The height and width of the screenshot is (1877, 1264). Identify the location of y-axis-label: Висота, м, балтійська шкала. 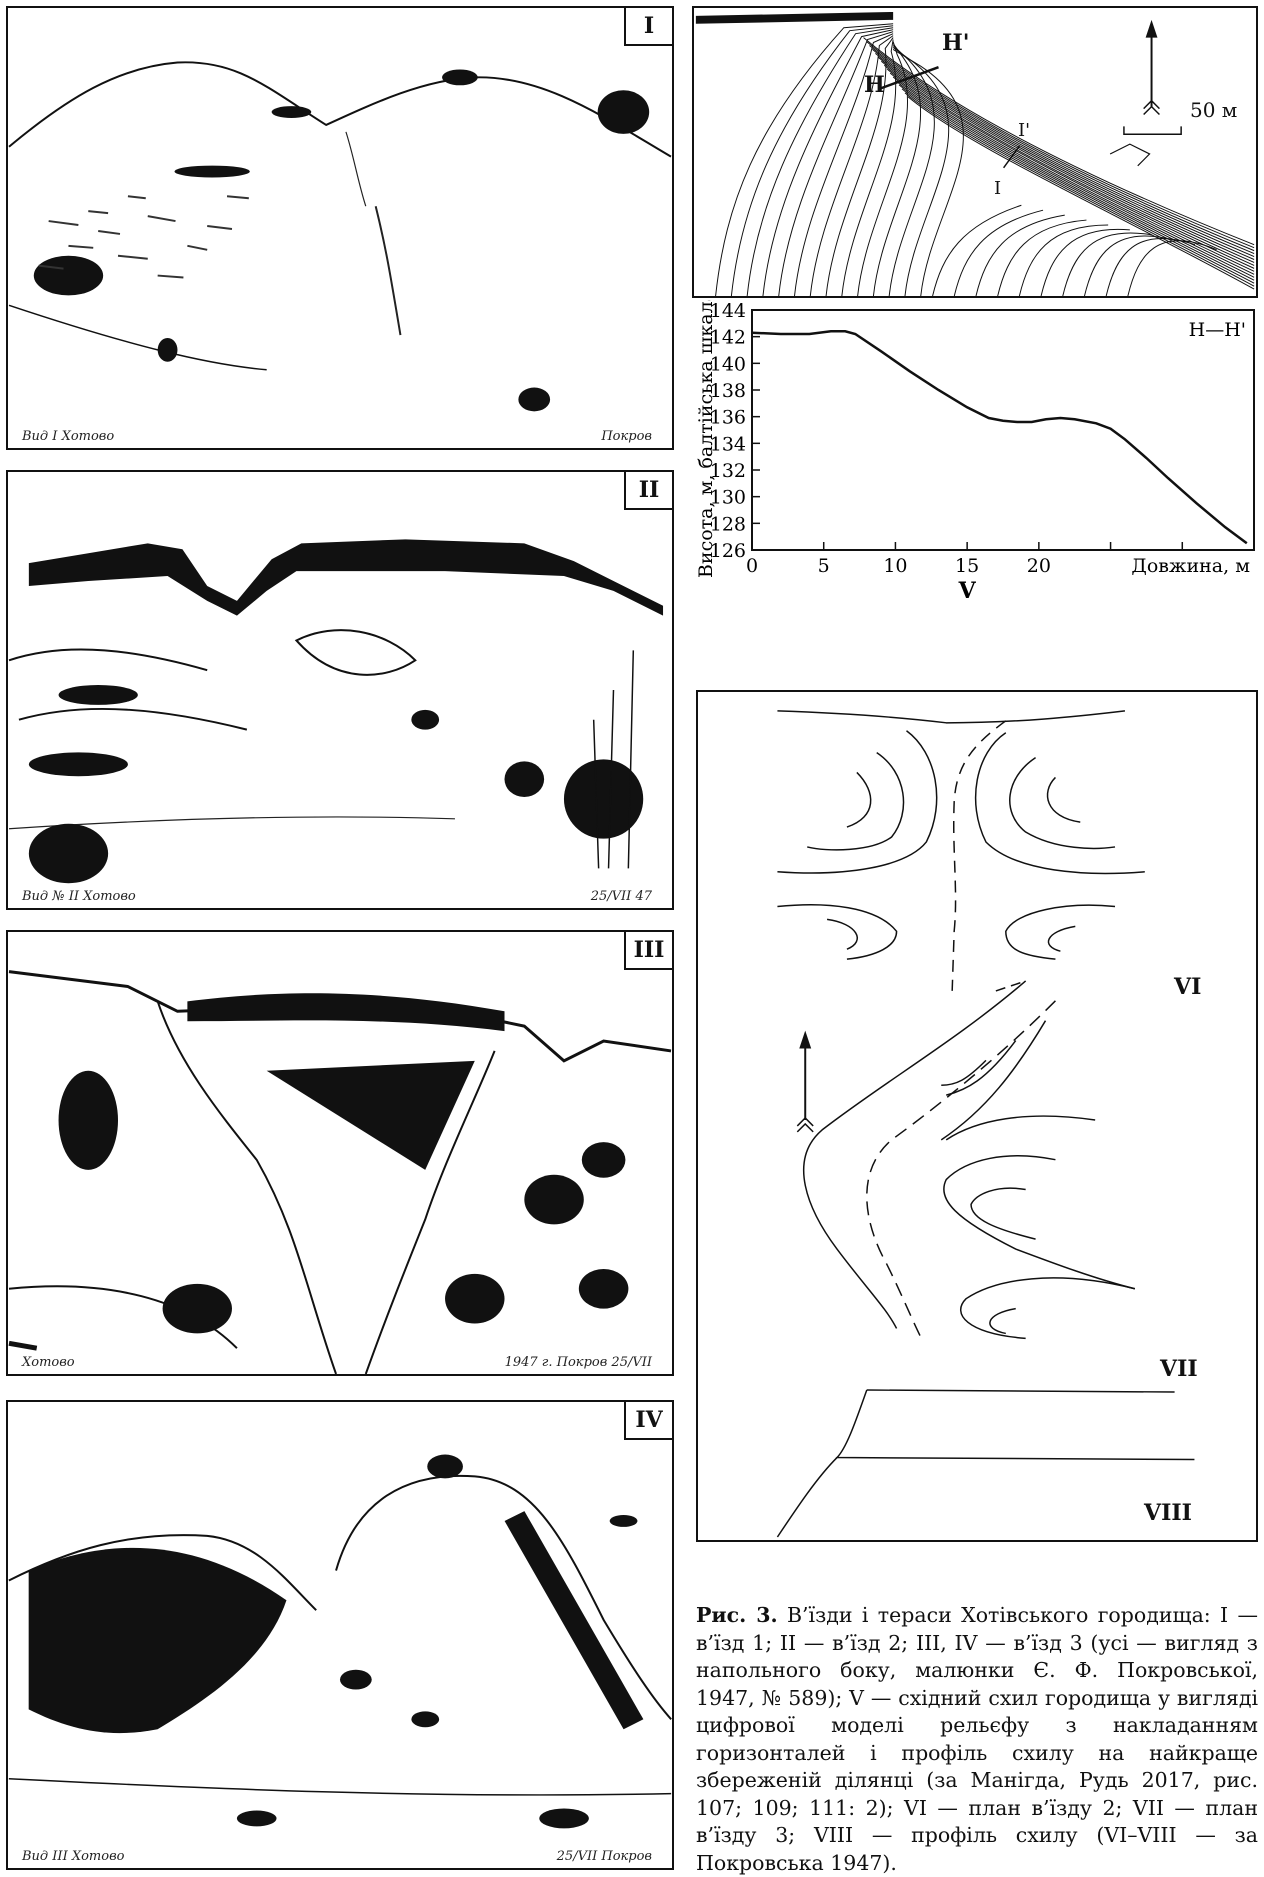
(706, 439).